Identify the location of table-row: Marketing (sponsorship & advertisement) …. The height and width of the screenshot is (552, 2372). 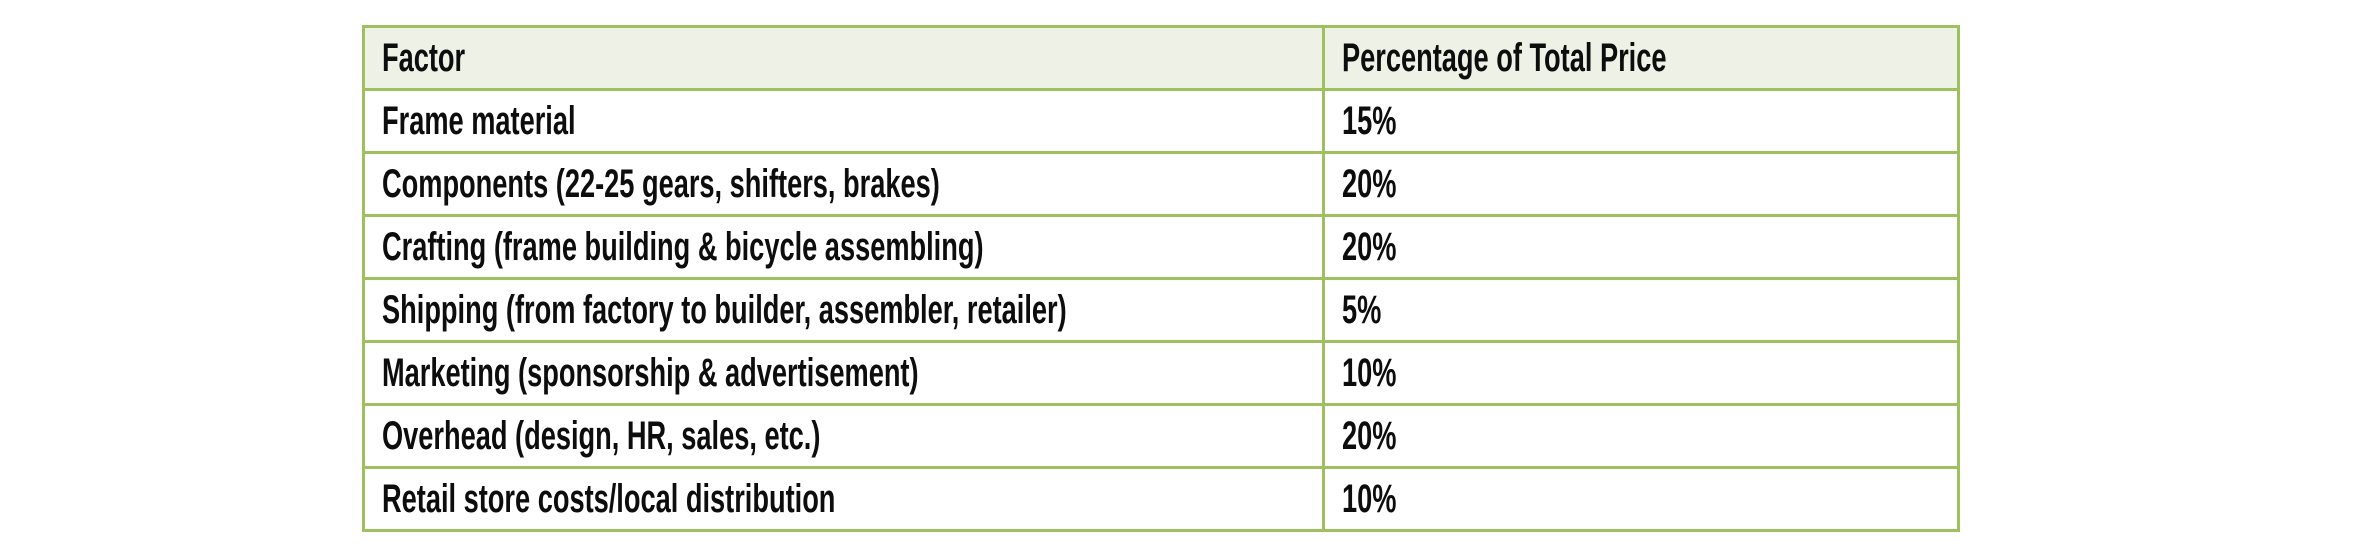
(1161, 373).